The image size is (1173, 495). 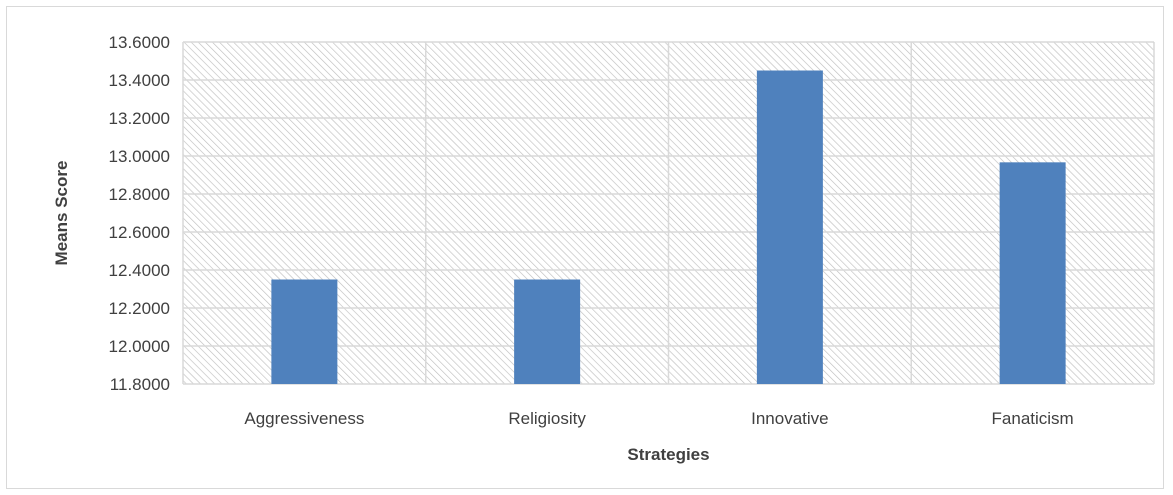 What do you see at coordinates (61, 213) in the screenshot?
I see `y-axis-title: Means Score` at bounding box center [61, 213].